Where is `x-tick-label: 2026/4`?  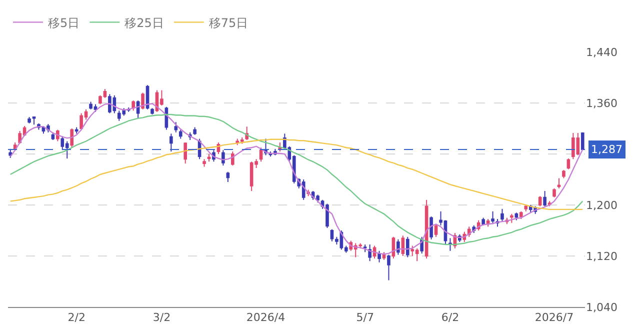
x-tick-label: 2026/4 is located at coordinates (266, 317).